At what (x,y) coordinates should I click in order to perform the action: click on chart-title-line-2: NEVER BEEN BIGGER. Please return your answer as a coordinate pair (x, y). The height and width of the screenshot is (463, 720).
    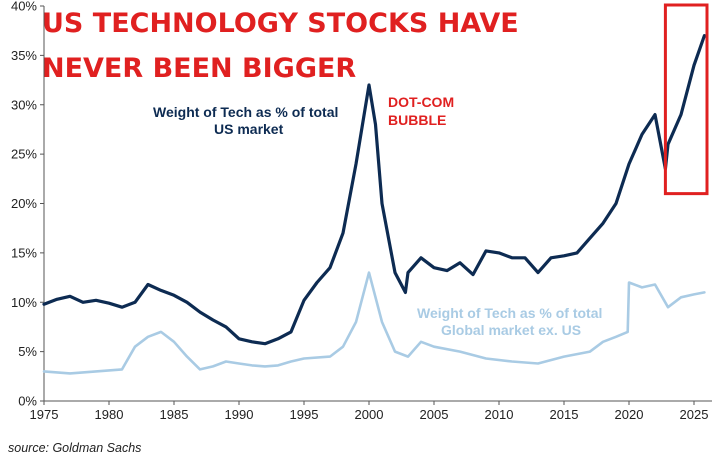
    Looking at the image, I should click on (199, 68).